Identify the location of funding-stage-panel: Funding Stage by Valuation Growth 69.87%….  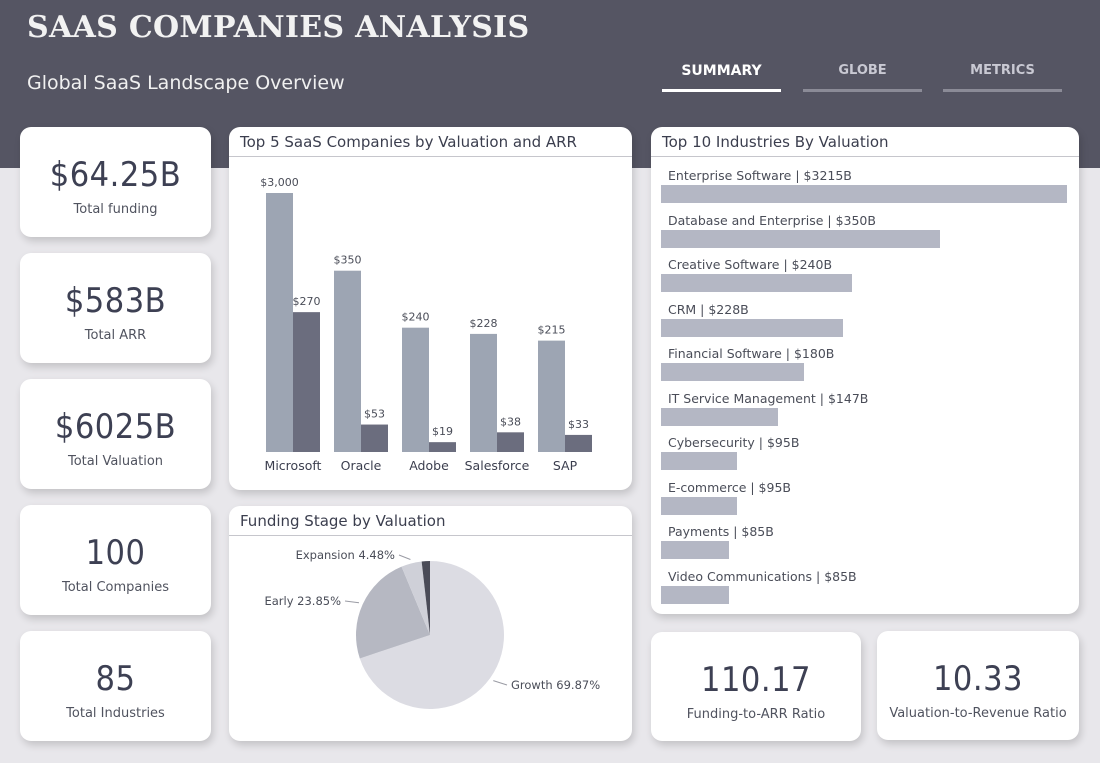
(430, 623).